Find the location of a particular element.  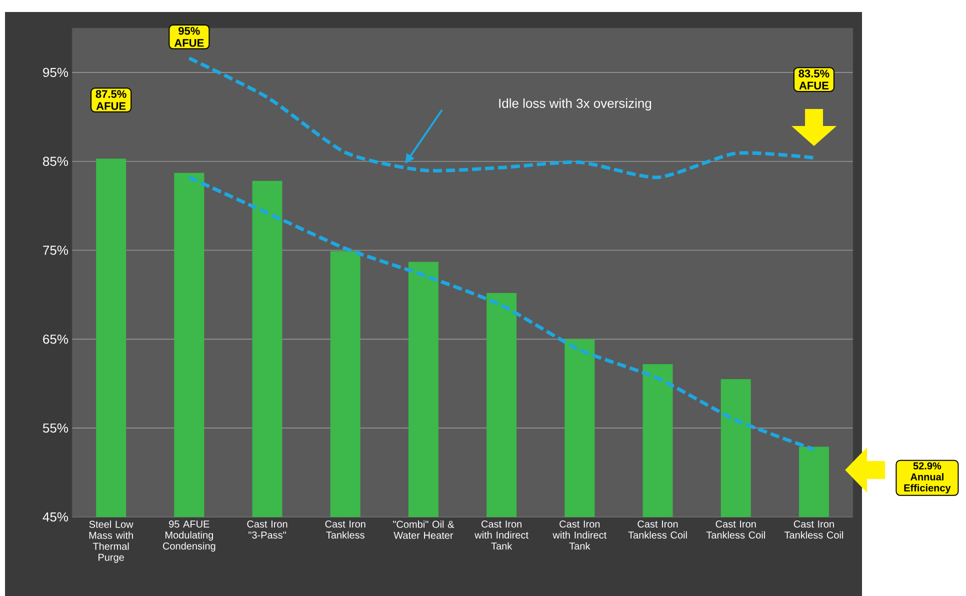

y-tick-label: 45% is located at coordinates (55, 517).